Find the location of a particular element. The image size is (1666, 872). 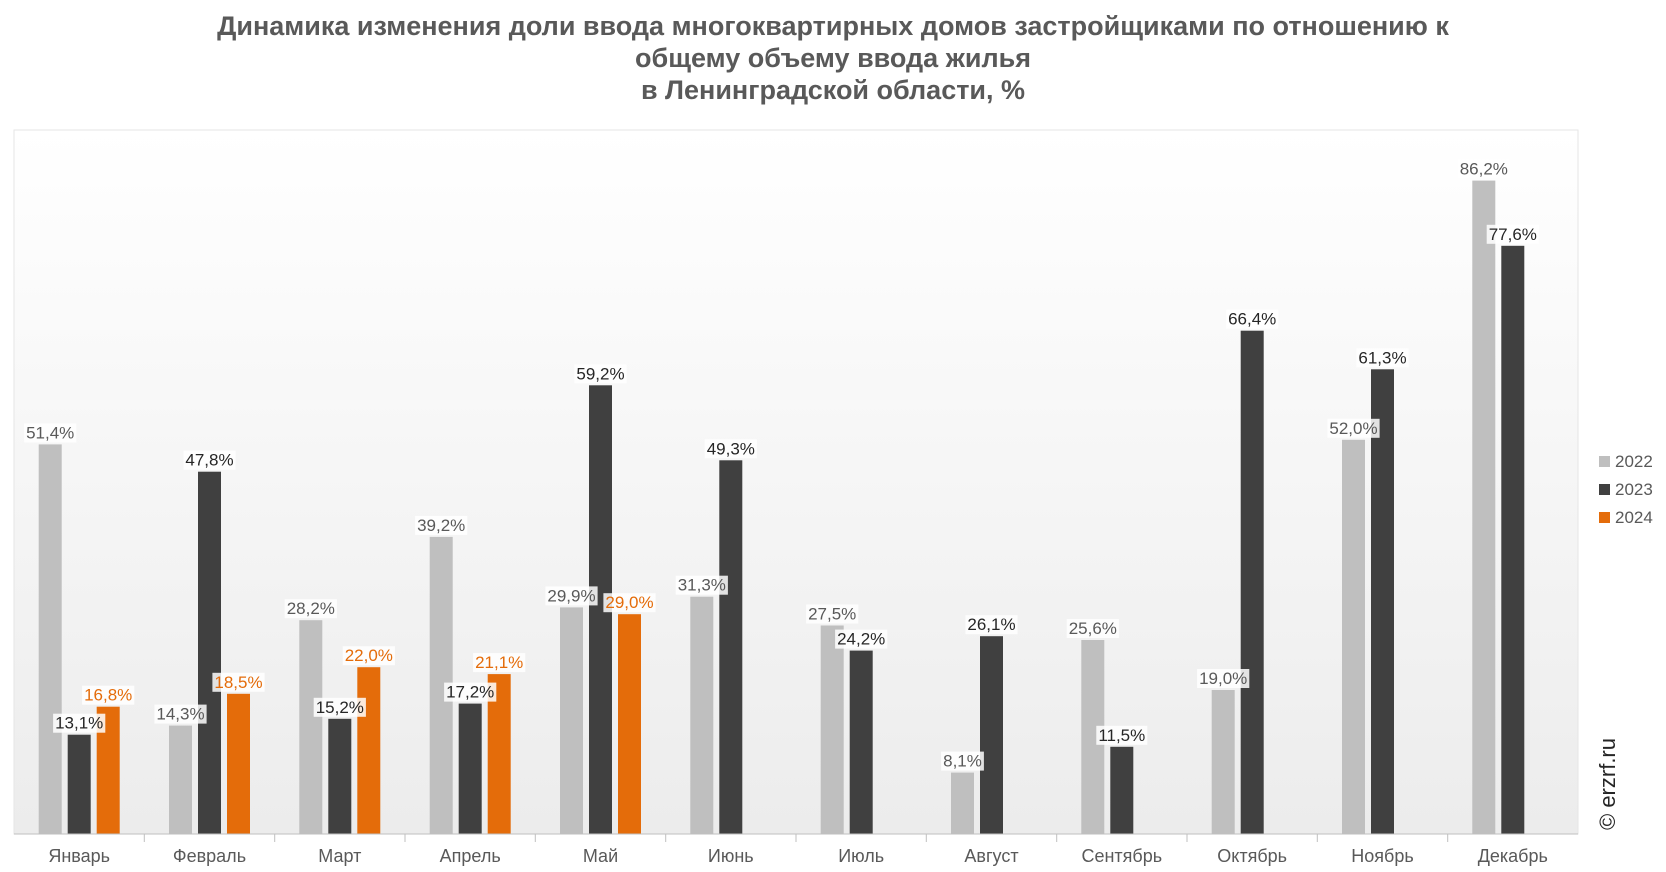

data-label-2022-6: 31,3% is located at coordinates (702, 585).